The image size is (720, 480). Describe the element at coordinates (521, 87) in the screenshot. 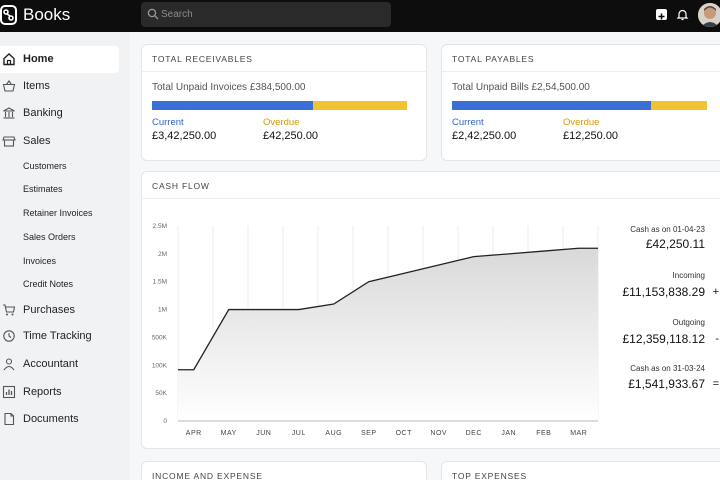

I see `total-unpaid-bills: Total Unpaid Bills £2,54,500.00` at that location.